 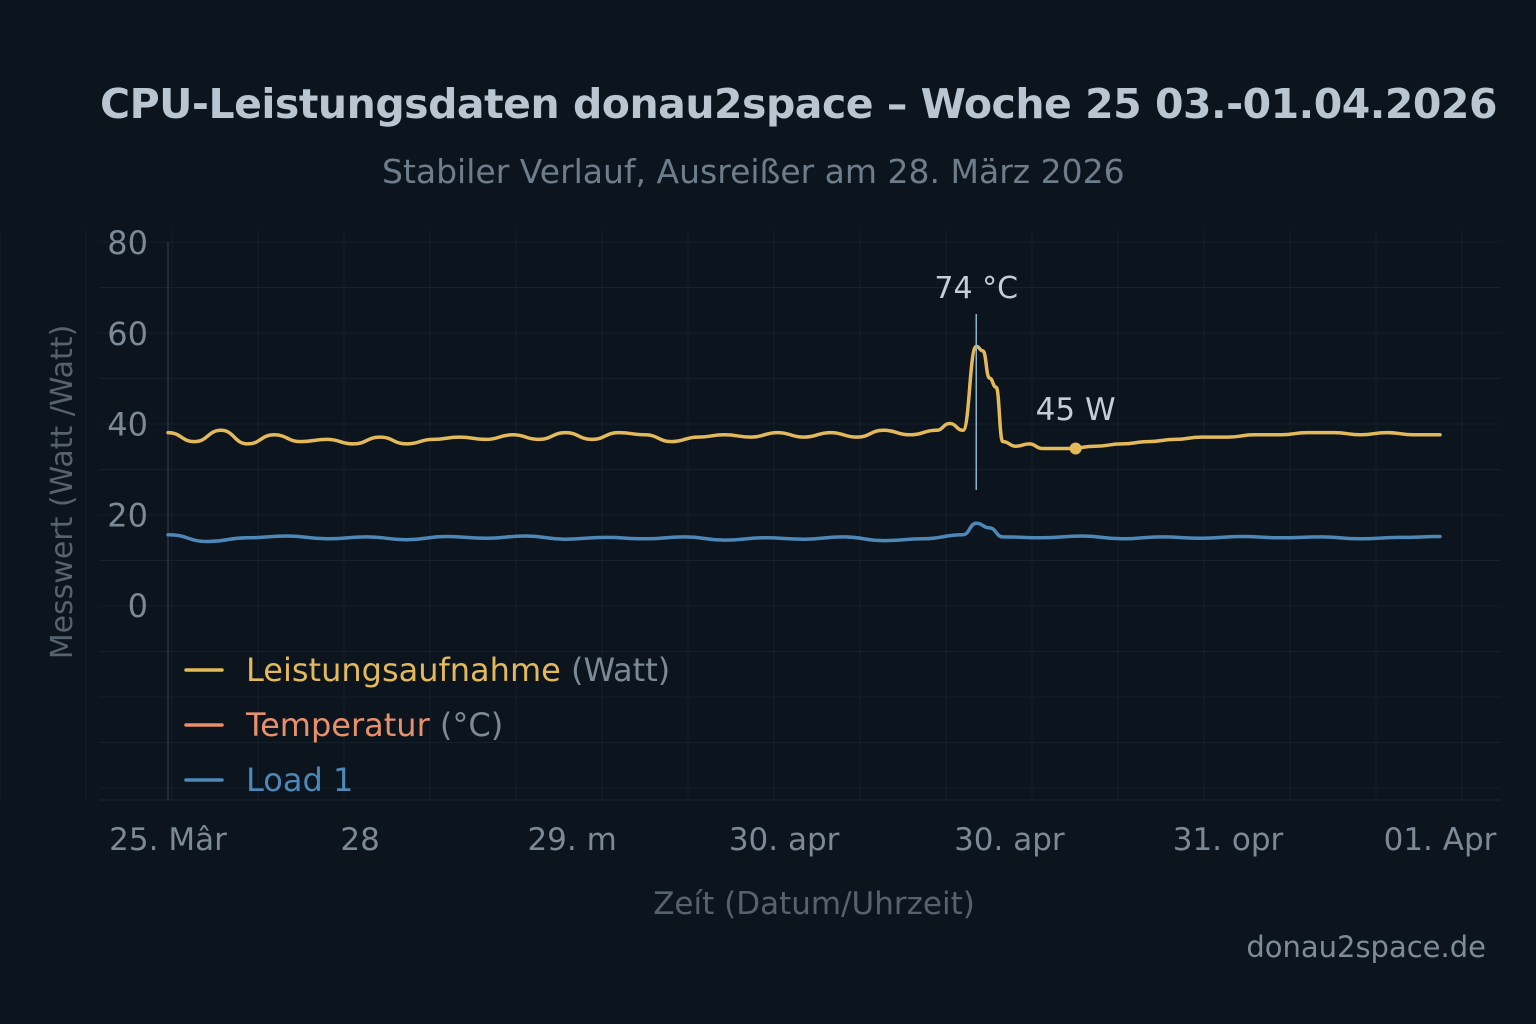 I want to click on y-tick-label: 40, so click(x=127, y=425).